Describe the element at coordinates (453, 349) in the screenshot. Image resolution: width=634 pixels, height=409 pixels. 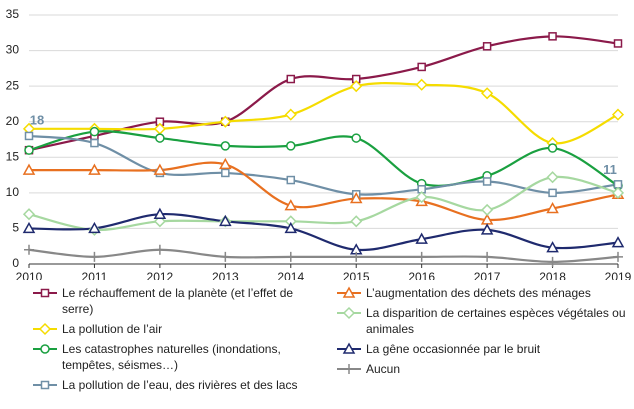
I see `legend-label: La gêne occasionnée par le bruit` at that location.